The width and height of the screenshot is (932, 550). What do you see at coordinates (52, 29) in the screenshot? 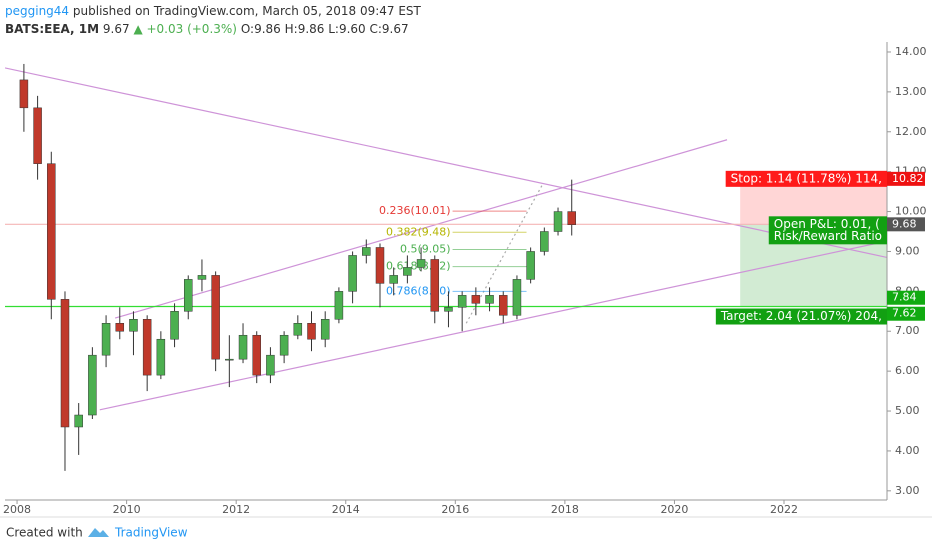
I see `symbol: BATS:EEA, 1M` at bounding box center [52, 29].